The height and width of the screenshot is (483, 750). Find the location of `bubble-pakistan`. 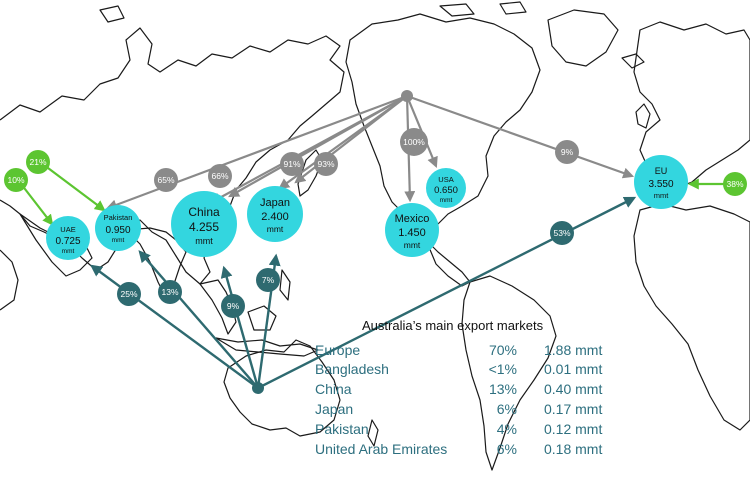

bubble-pakistan is located at coordinates (118, 228).